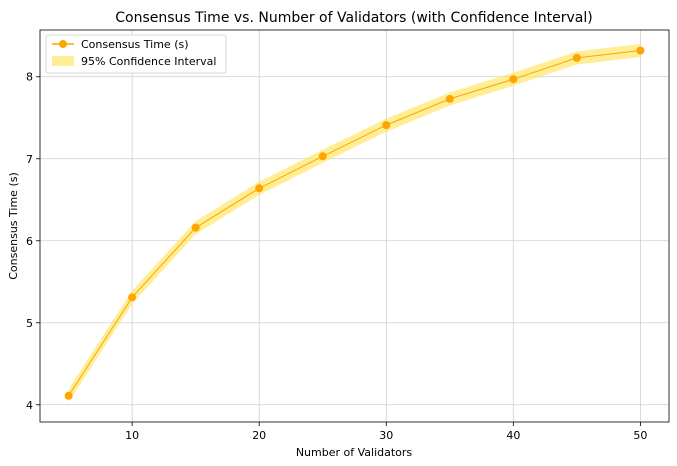 The width and height of the screenshot is (677, 466). What do you see at coordinates (63, 61) in the screenshot?
I see `legend-band-swatch` at bounding box center [63, 61].